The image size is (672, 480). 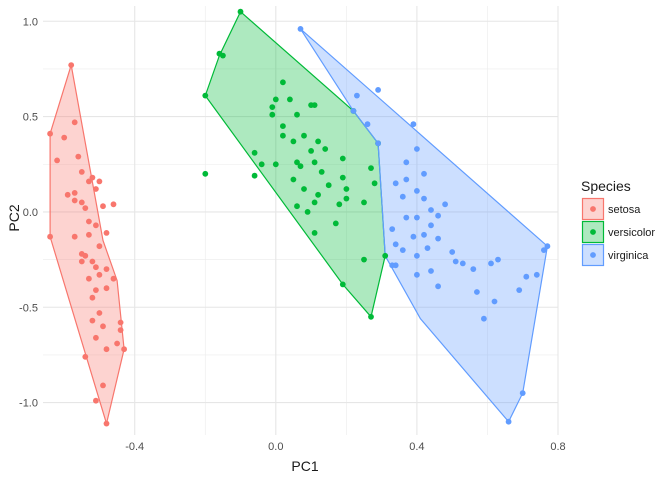 What do you see at coordinates (624, 210) in the screenshot?
I see `legend-label-setosa: setosa` at bounding box center [624, 210].